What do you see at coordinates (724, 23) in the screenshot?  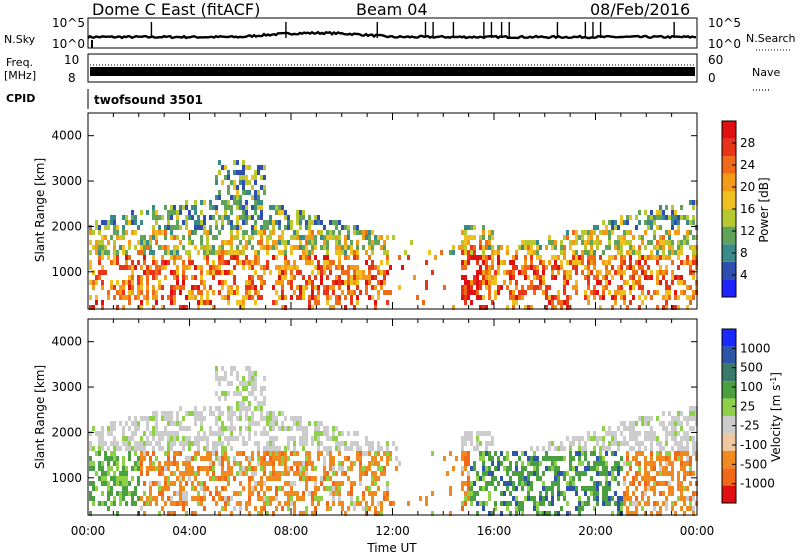 I see `nsearch-tick-top: 10^5` at bounding box center [724, 23].